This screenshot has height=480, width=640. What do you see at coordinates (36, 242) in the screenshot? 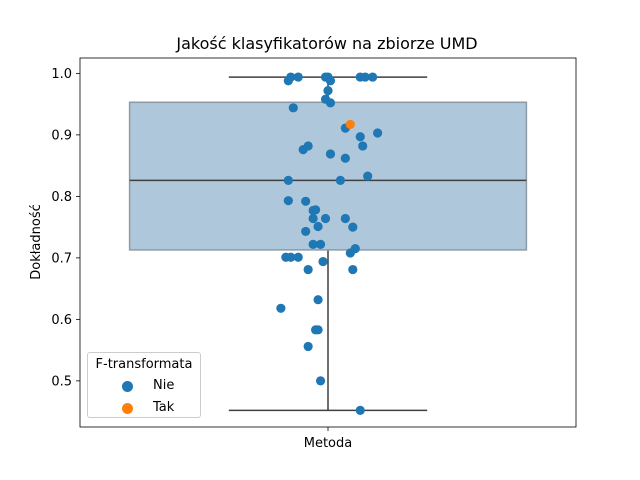
I see `y-axis-label: Dokładność` at bounding box center [36, 242].